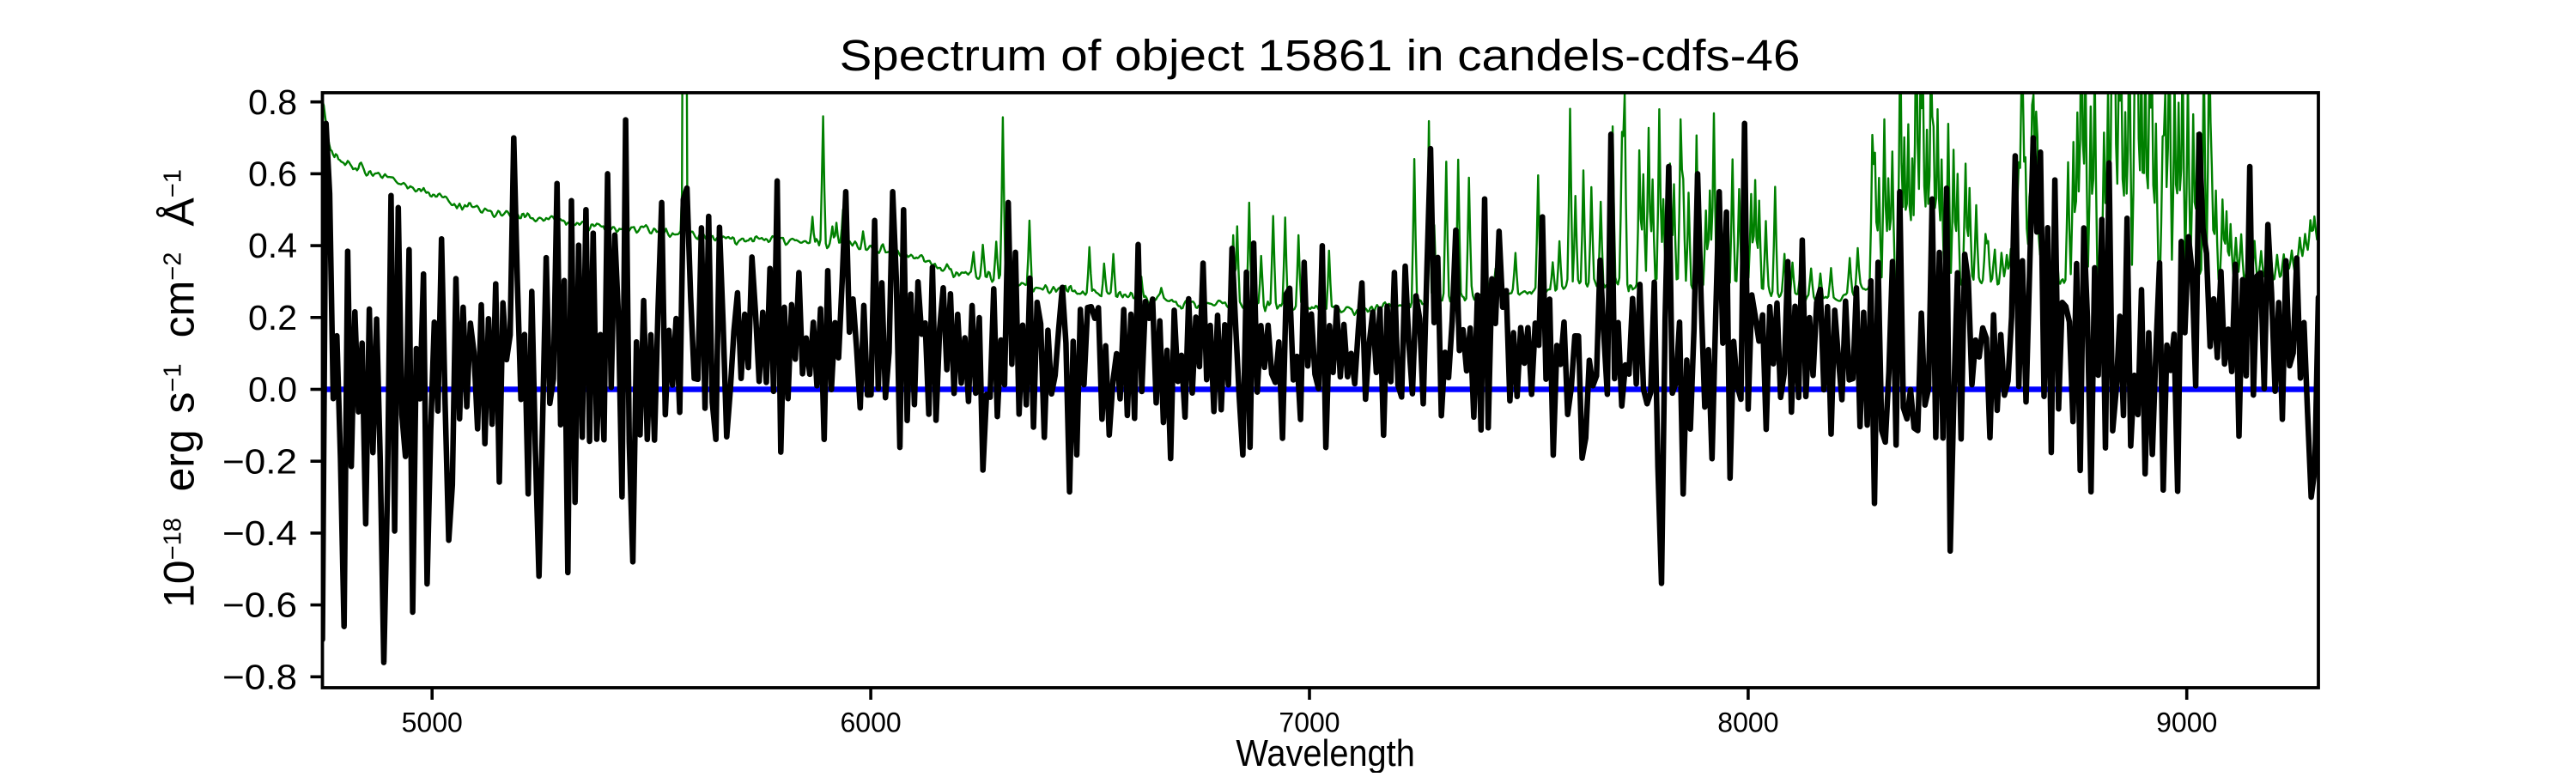 The height and width of the screenshot is (777, 2576). What do you see at coordinates (259, 461) in the screenshot?
I see `svg-text: −0.2` at bounding box center [259, 461].